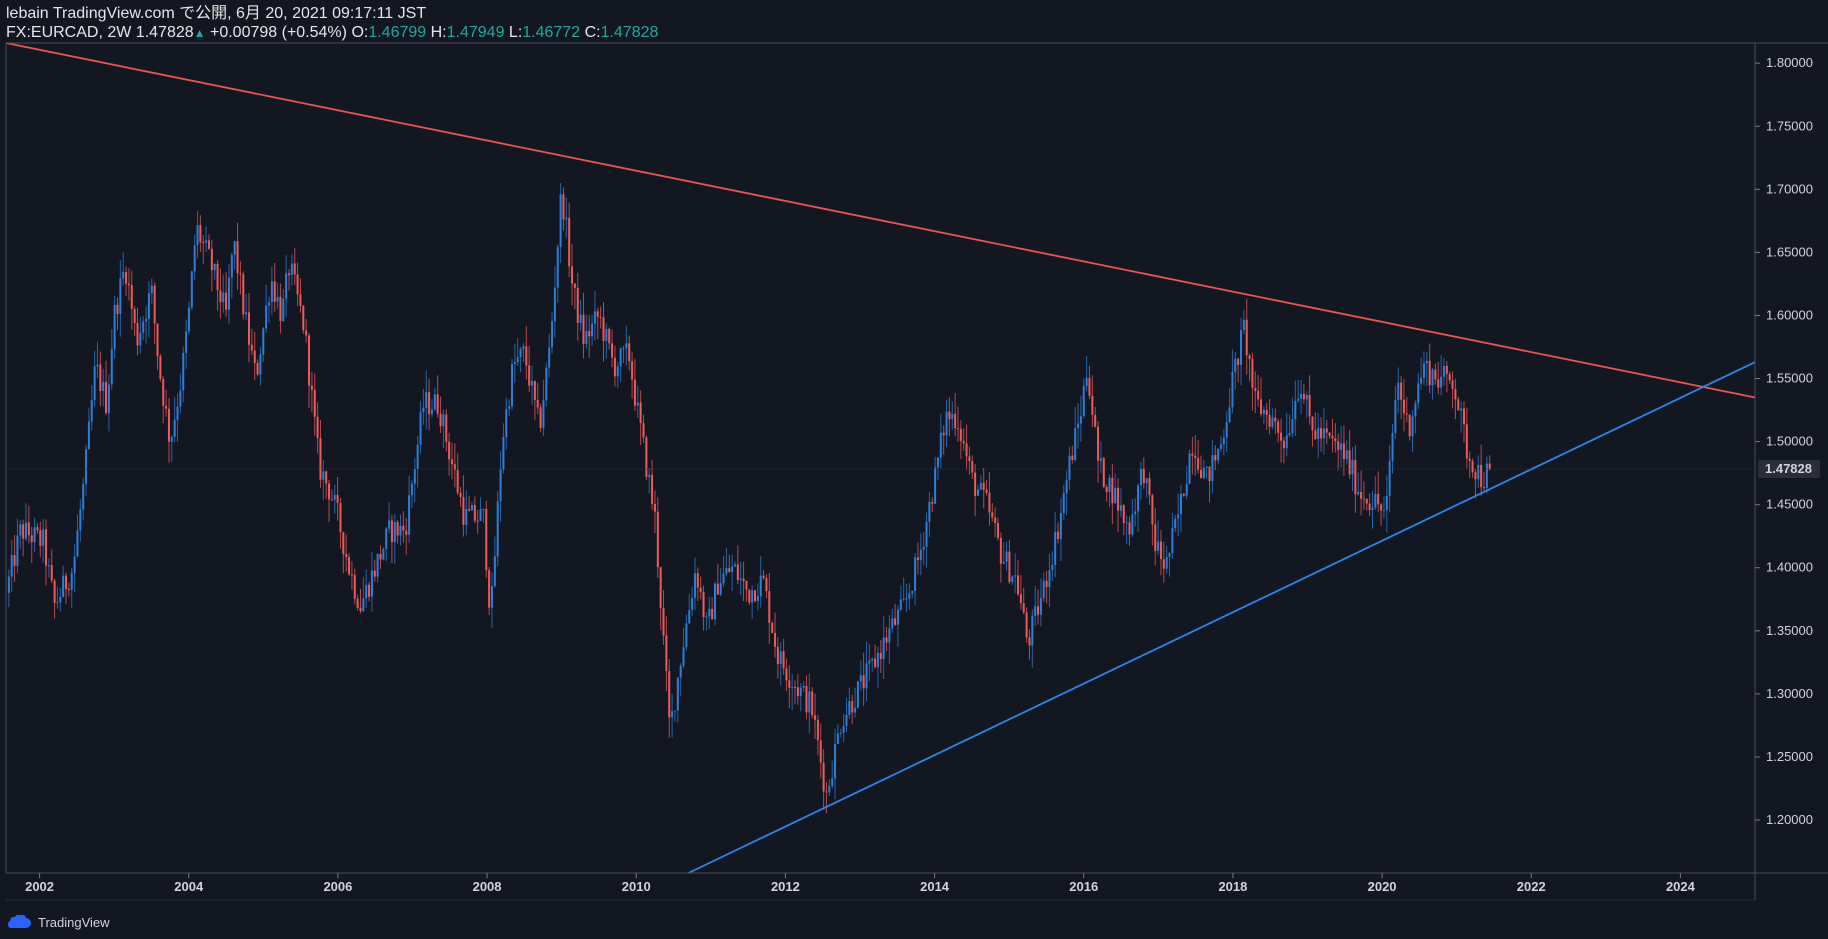 The image size is (1828, 939). I want to click on price-tick-label: 1.55000, so click(1789, 378).